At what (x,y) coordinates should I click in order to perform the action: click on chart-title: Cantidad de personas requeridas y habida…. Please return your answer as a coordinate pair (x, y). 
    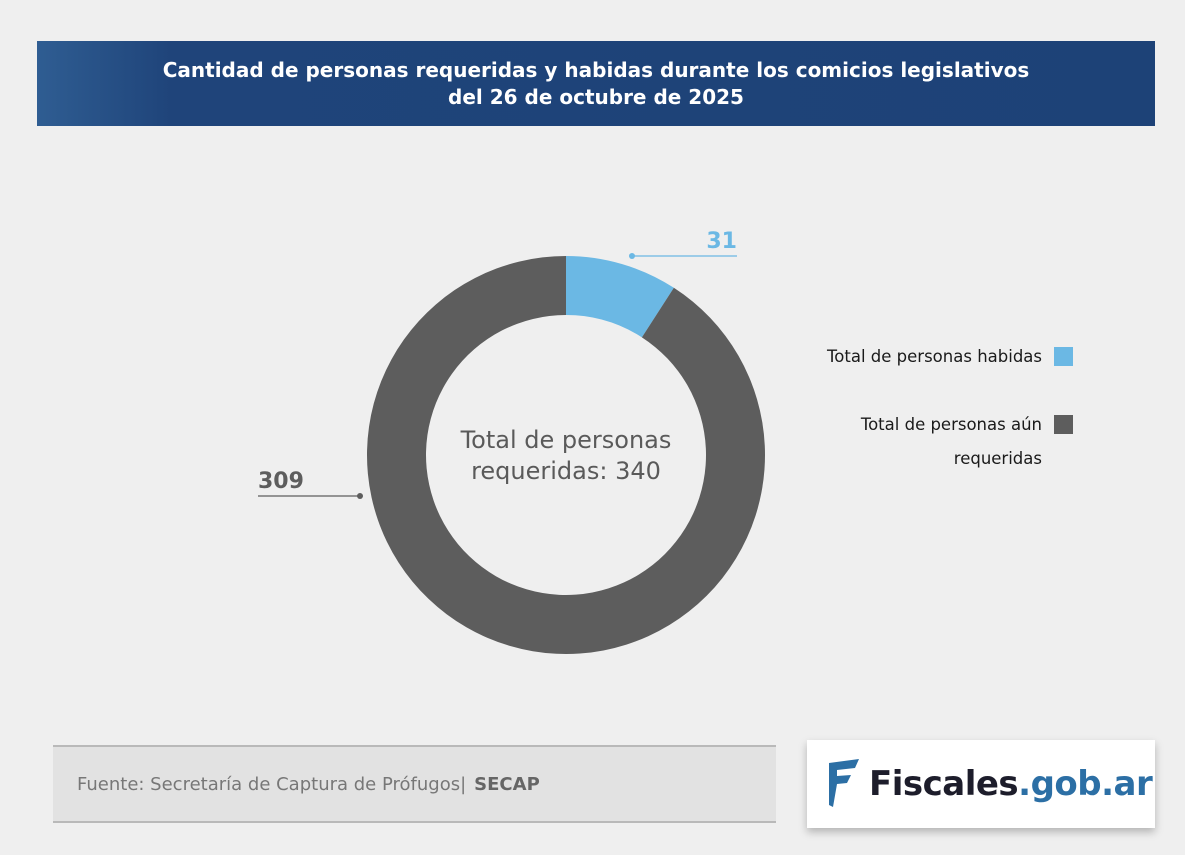
    Looking at the image, I should click on (596, 83).